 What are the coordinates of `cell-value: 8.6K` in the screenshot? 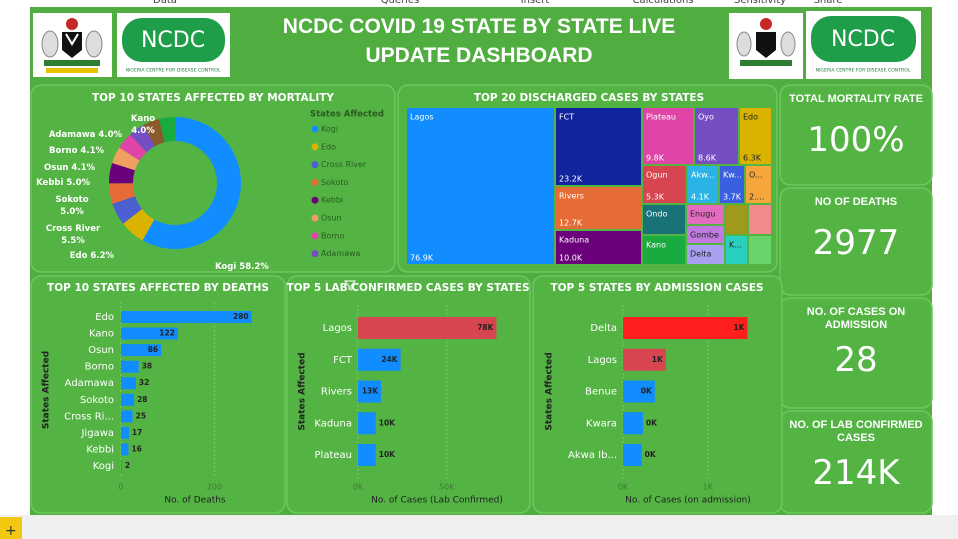 It's located at (707, 158).